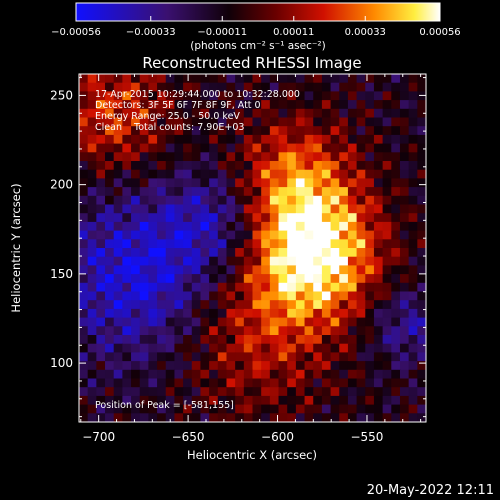 The width and height of the screenshot is (500, 500). What do you see at coordinates (439, 32) in the screenshot?
I see `colorbar-tick-label: 0.00056` at bounding box center [439, 32].